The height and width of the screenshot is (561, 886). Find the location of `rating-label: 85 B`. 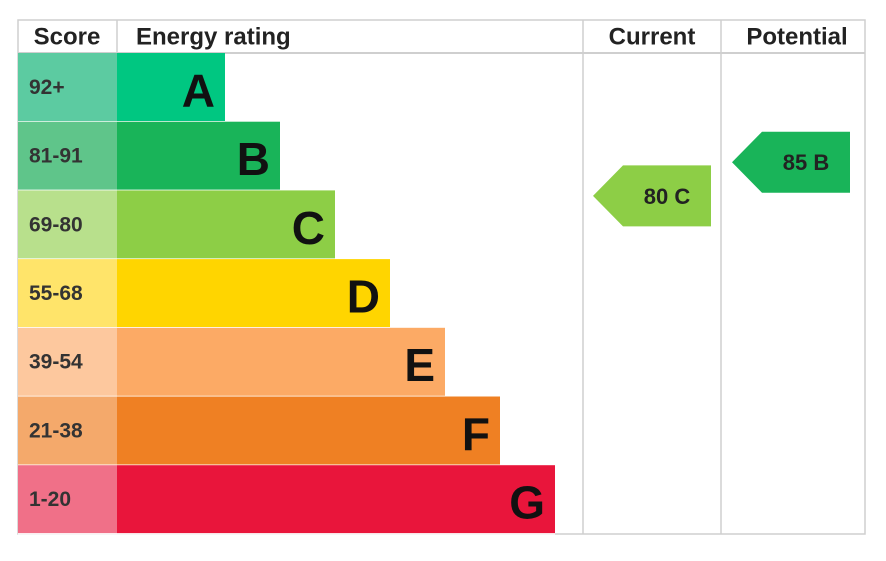

rating-label: 85 B is located at coordinates (806, 162).